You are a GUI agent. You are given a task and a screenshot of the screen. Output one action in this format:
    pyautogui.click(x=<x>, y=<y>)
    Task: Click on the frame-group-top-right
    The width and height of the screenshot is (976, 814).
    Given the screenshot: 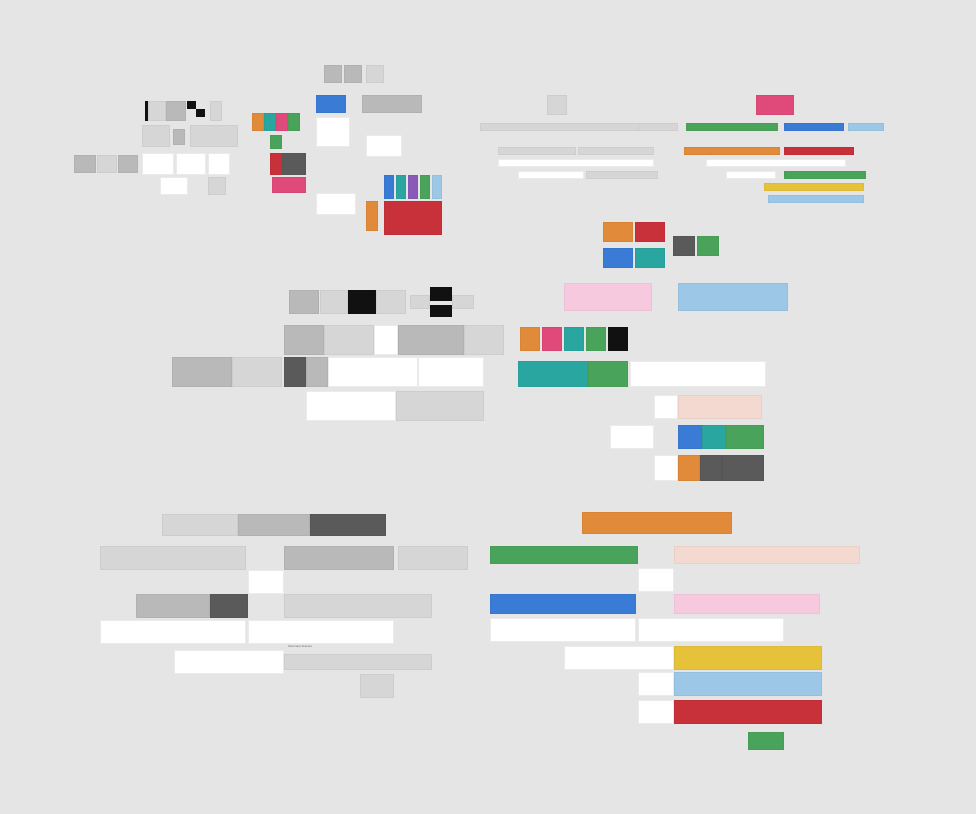 What is the action you would take?
    pyautogui.click(x=683, y=150)
    